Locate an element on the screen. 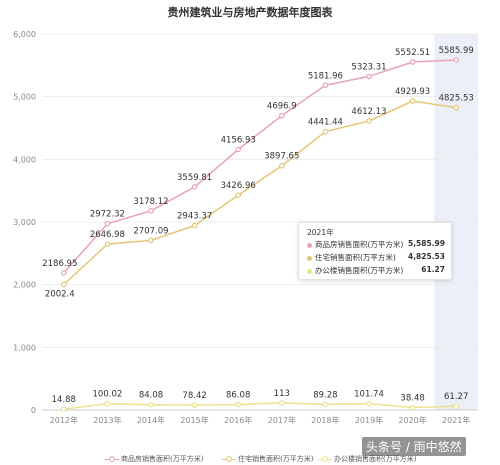 The height and width of the screenshot is (465, 500). x-tick-label: 2017年 is located at coordinates (282, 420).